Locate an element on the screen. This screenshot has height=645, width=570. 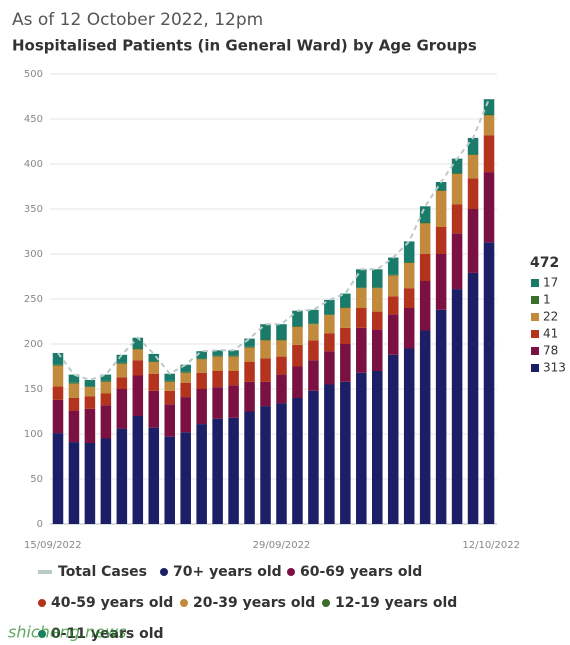
side-value: 41 is located at coordinates (550, 334).